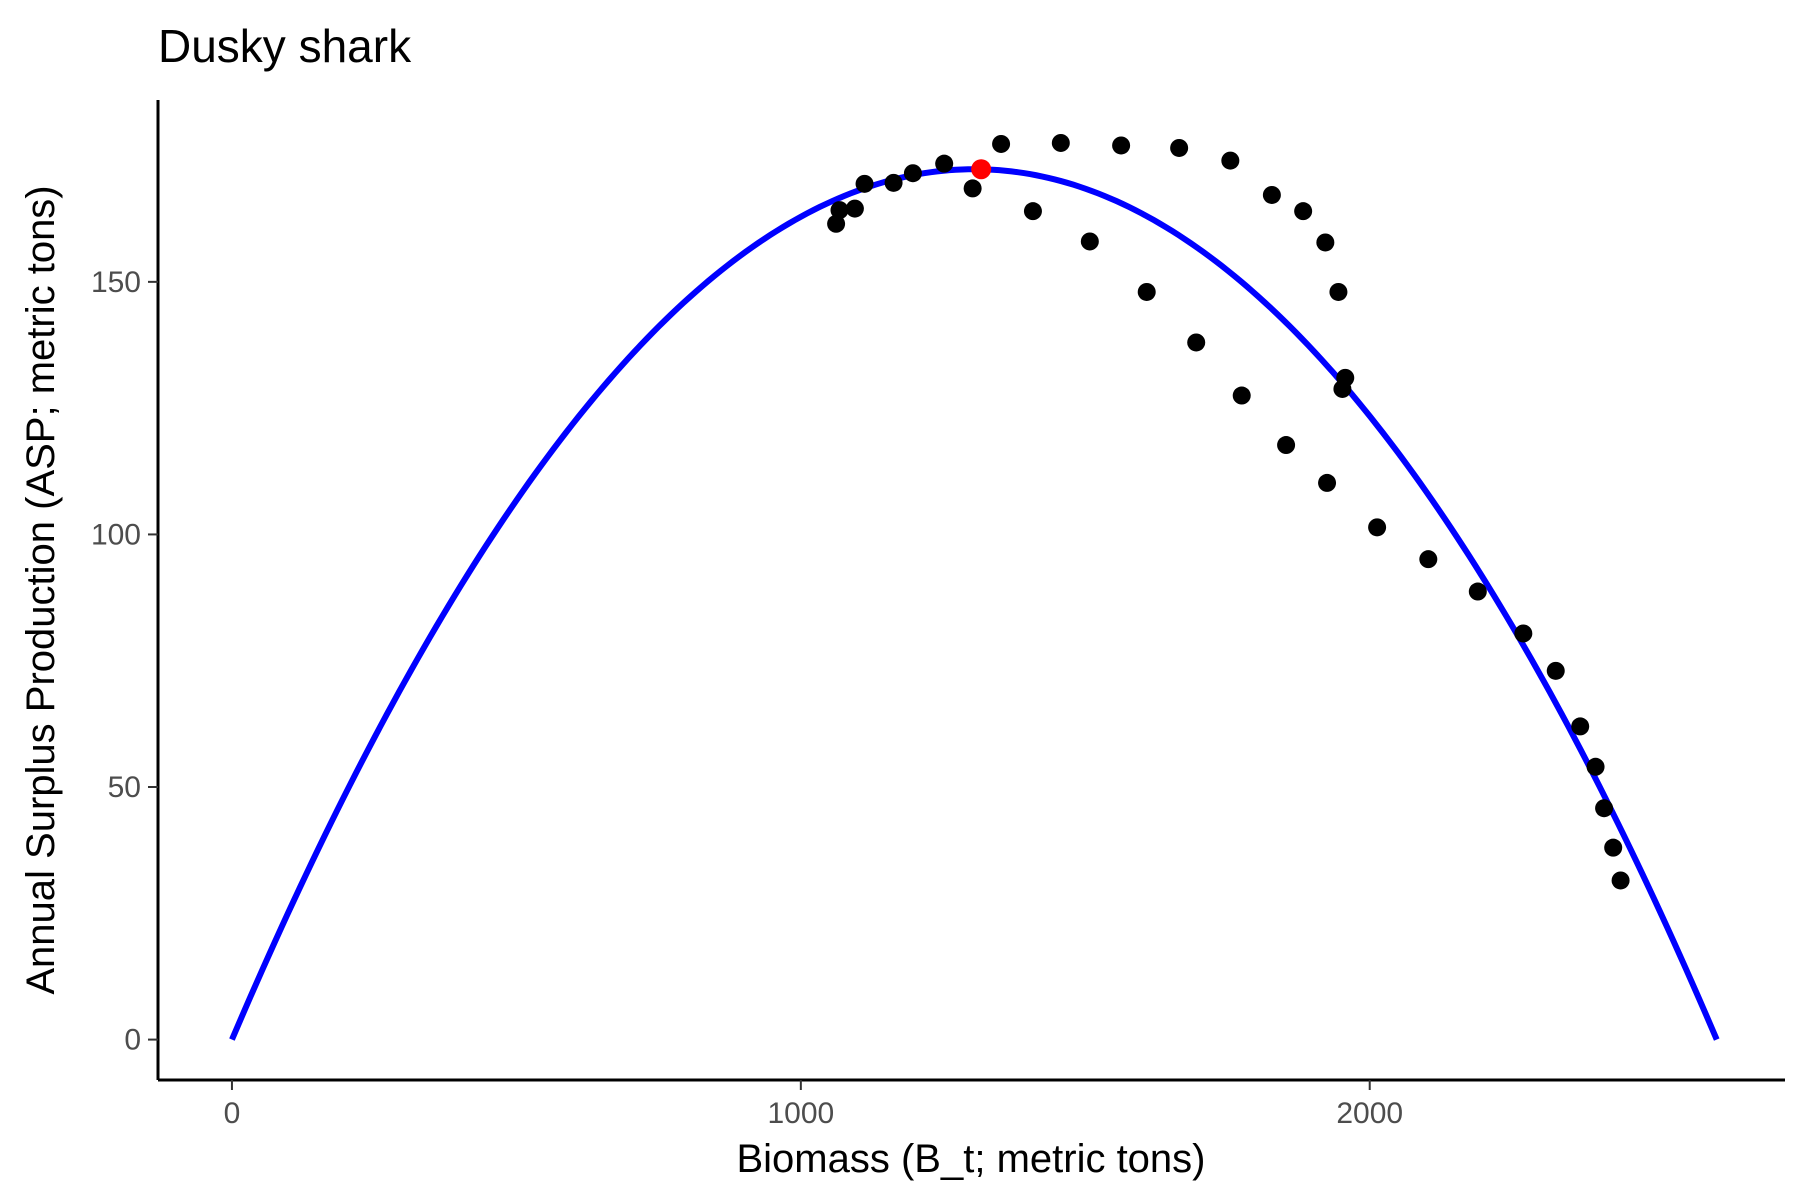 The width and height of the screenshot is (1800, 1200). What do you see at coordinates (1369, 1113) in the screenshot?
I see `x-tick-label: 2000` at bounding box center [1369, 1113].